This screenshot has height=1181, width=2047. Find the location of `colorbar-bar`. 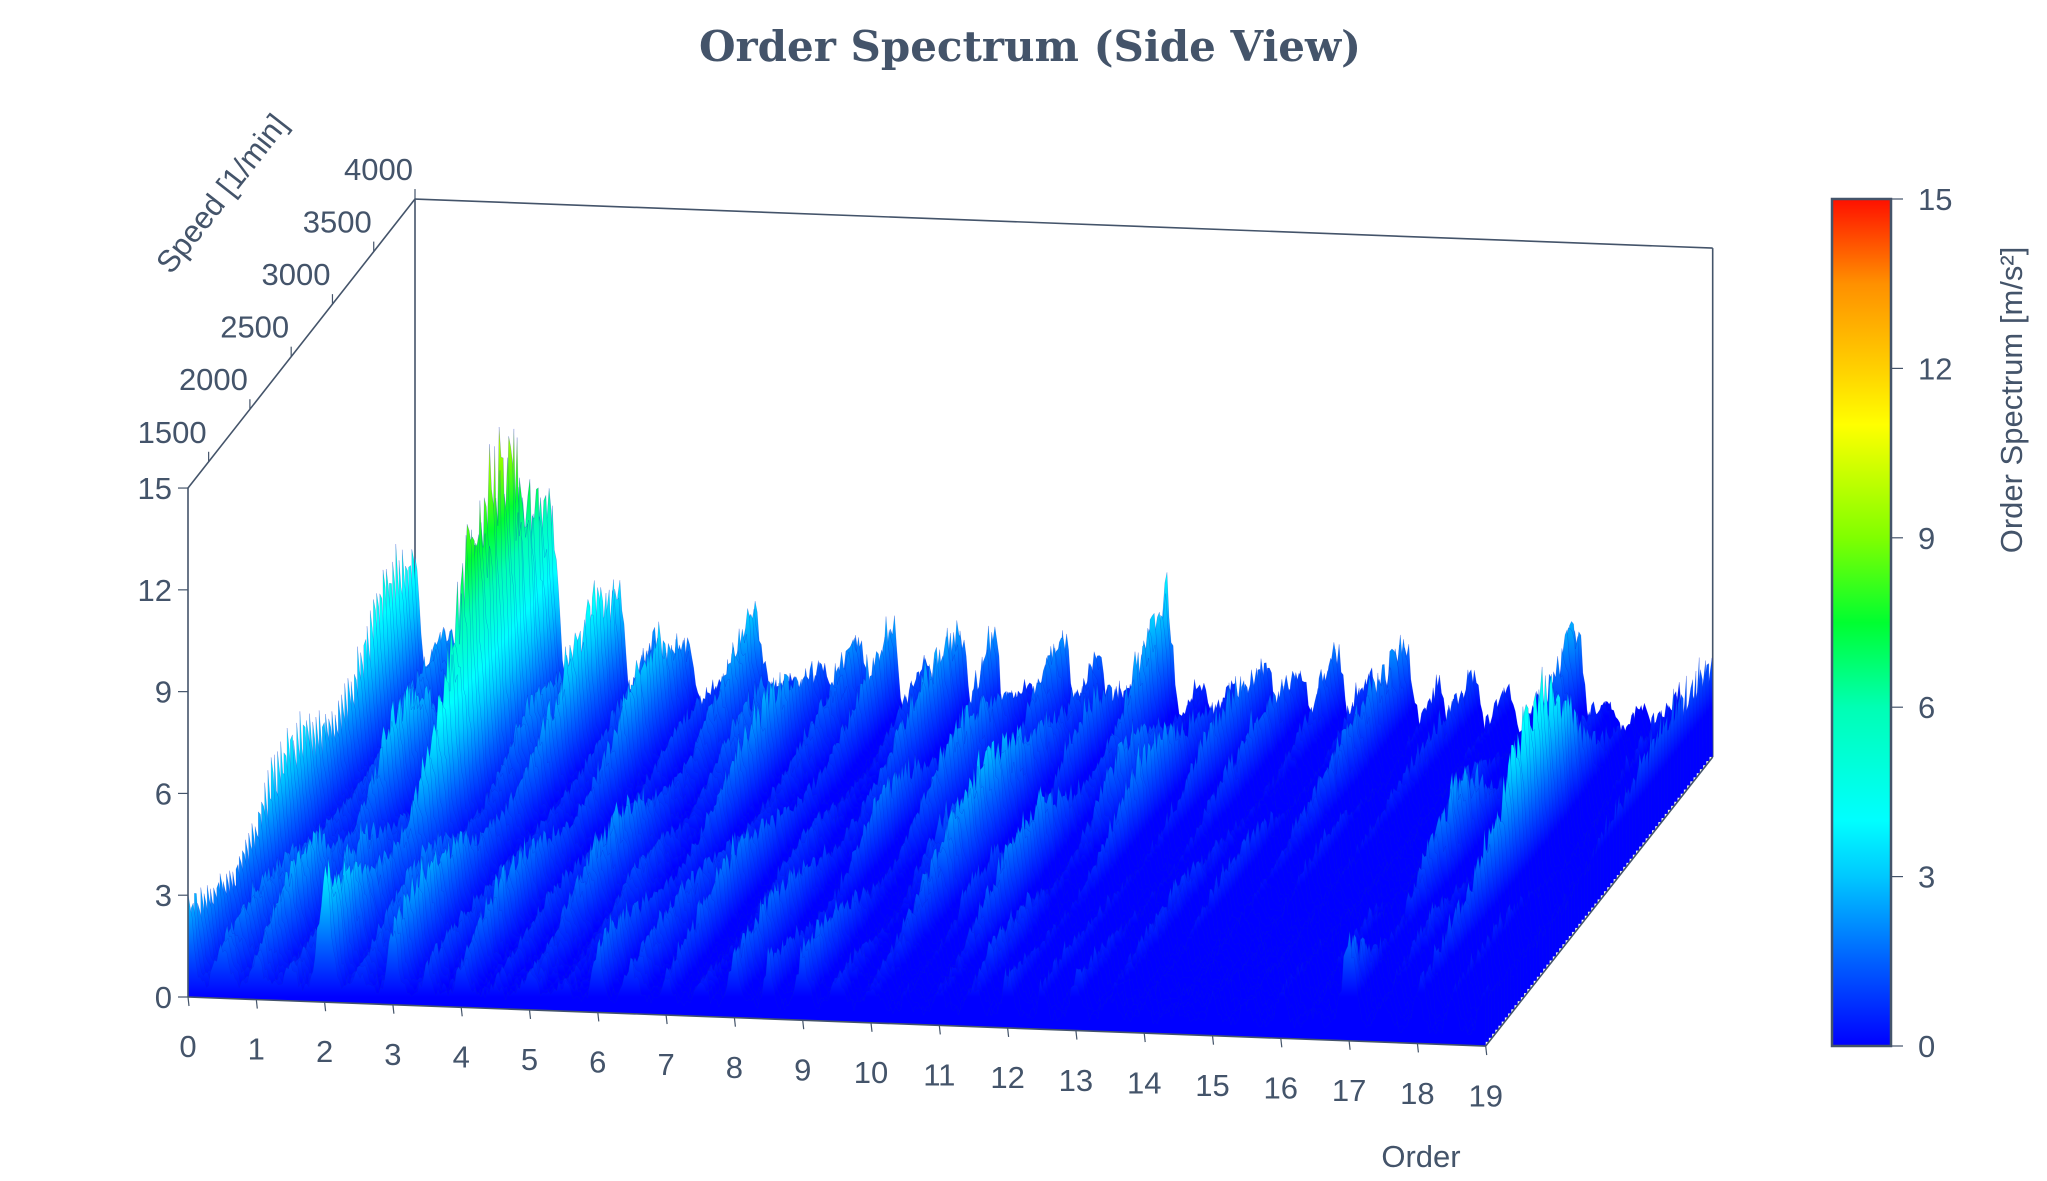

colorbar-bar is located at coordinates (1861, 622).